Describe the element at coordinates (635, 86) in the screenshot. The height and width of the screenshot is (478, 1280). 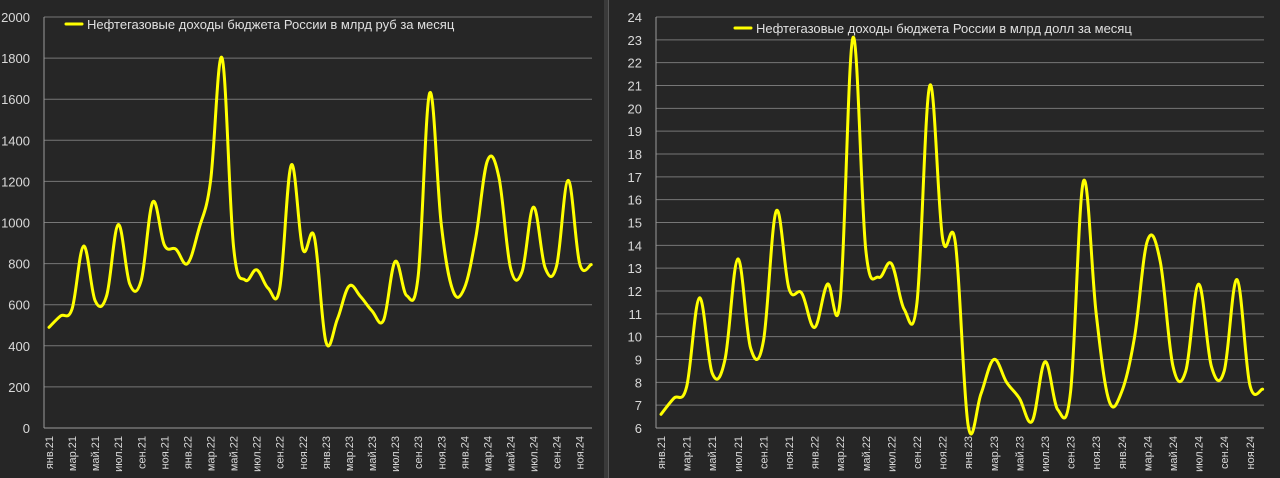
I see `y-tick-label: 21` at that location.